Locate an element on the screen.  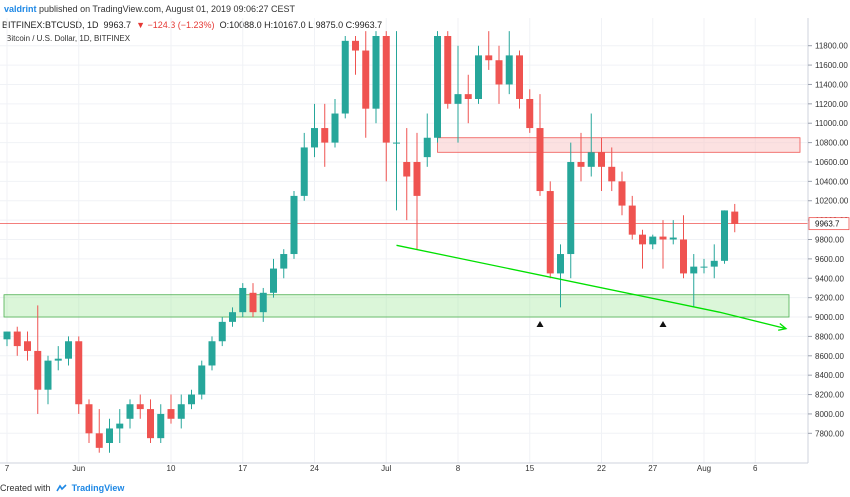
y-tick-label: 9800.00 is located at coordinates (829, 240).